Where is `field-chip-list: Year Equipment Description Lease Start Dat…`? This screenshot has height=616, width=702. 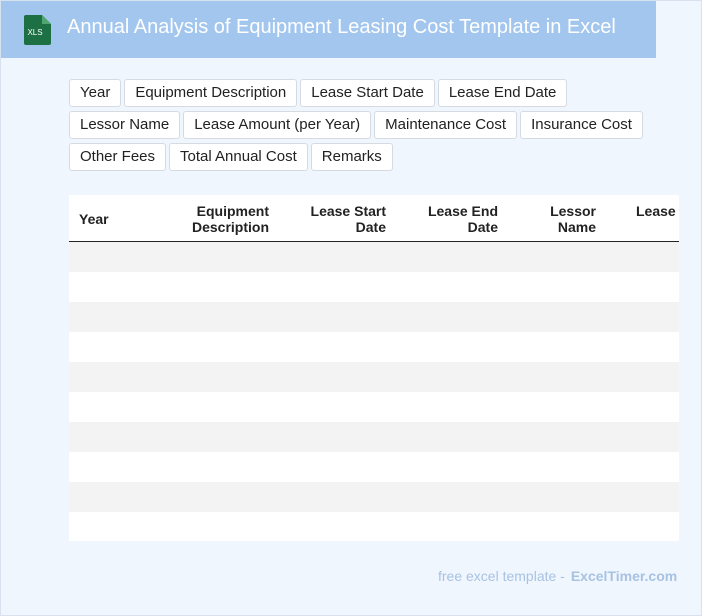 field-chip-list: Year Equipment Description Lease Start Dat… is located at coordinates (374, 125).